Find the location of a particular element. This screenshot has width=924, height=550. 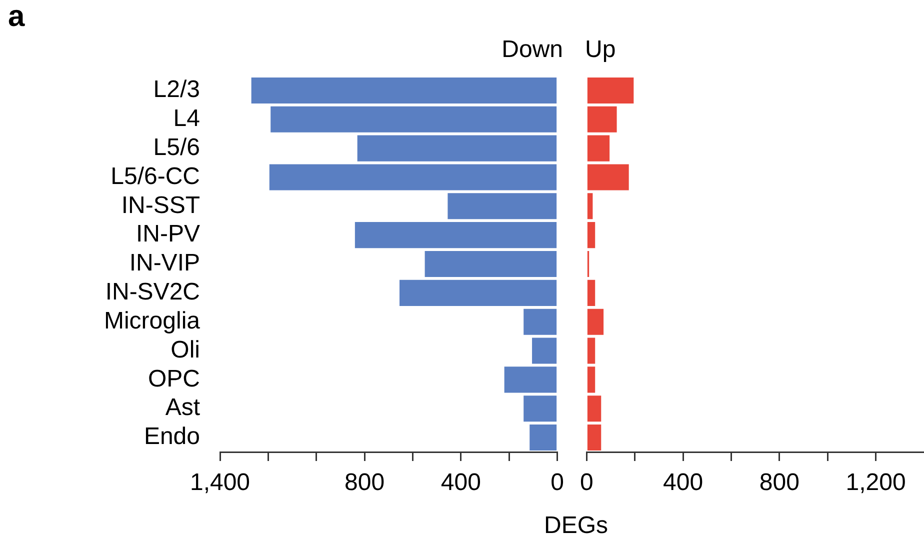

chart-title: Up is located at coordinates (600, 50).